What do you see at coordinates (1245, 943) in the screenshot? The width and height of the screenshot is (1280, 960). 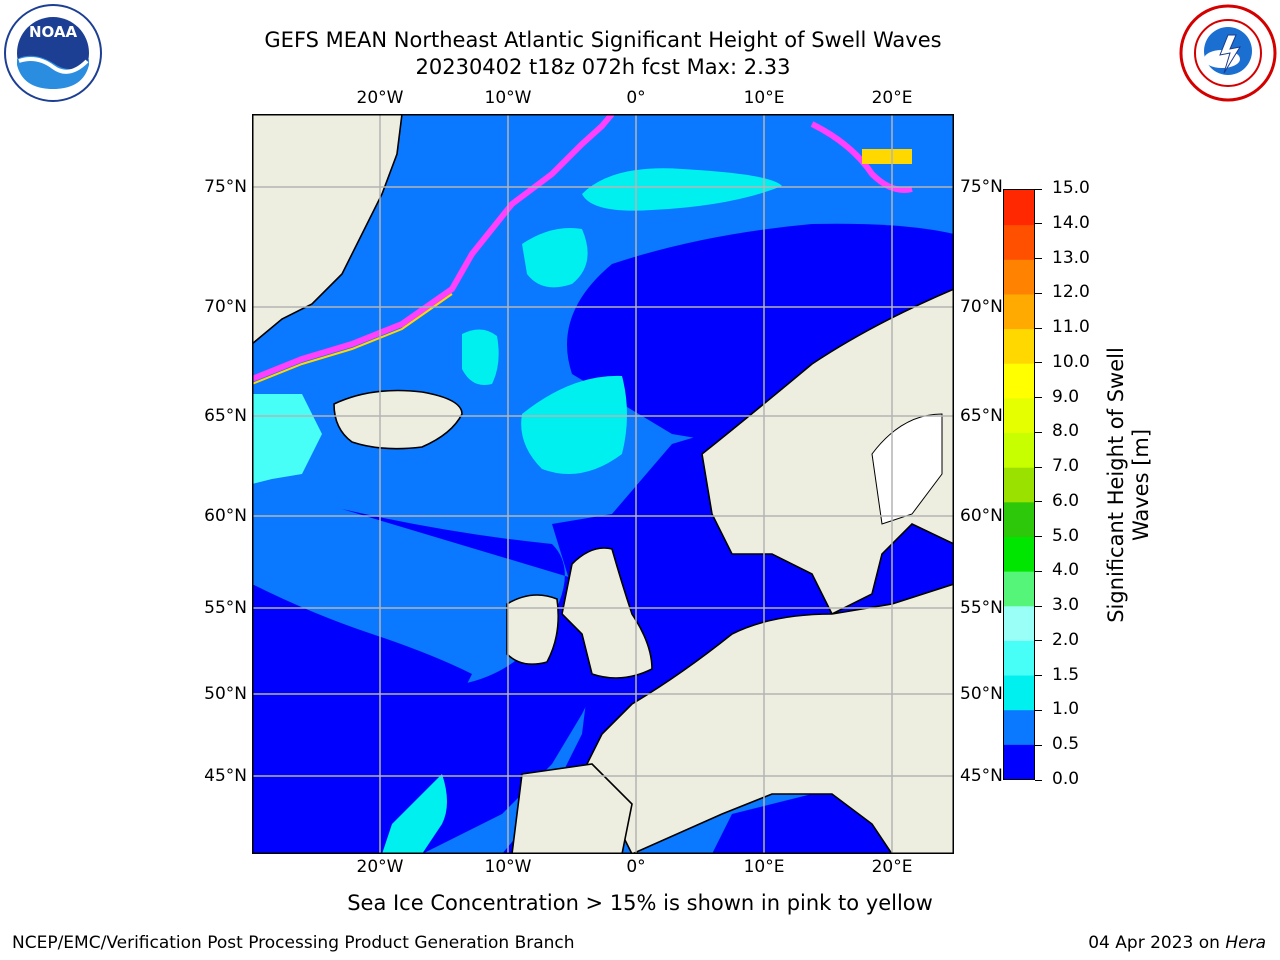 I see `footer-host: Hera` at bounding box center [1245, 943].